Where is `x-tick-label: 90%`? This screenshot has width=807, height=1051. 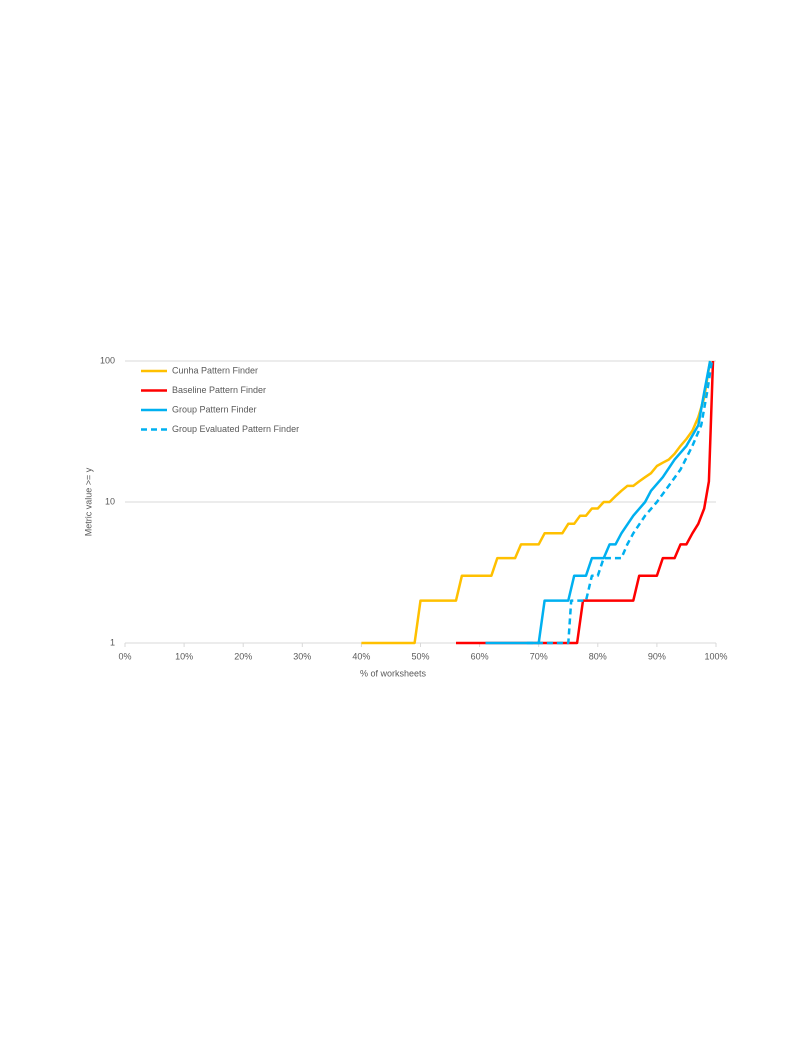 x-tick-label: 90% is located at coordinates (657, 656).